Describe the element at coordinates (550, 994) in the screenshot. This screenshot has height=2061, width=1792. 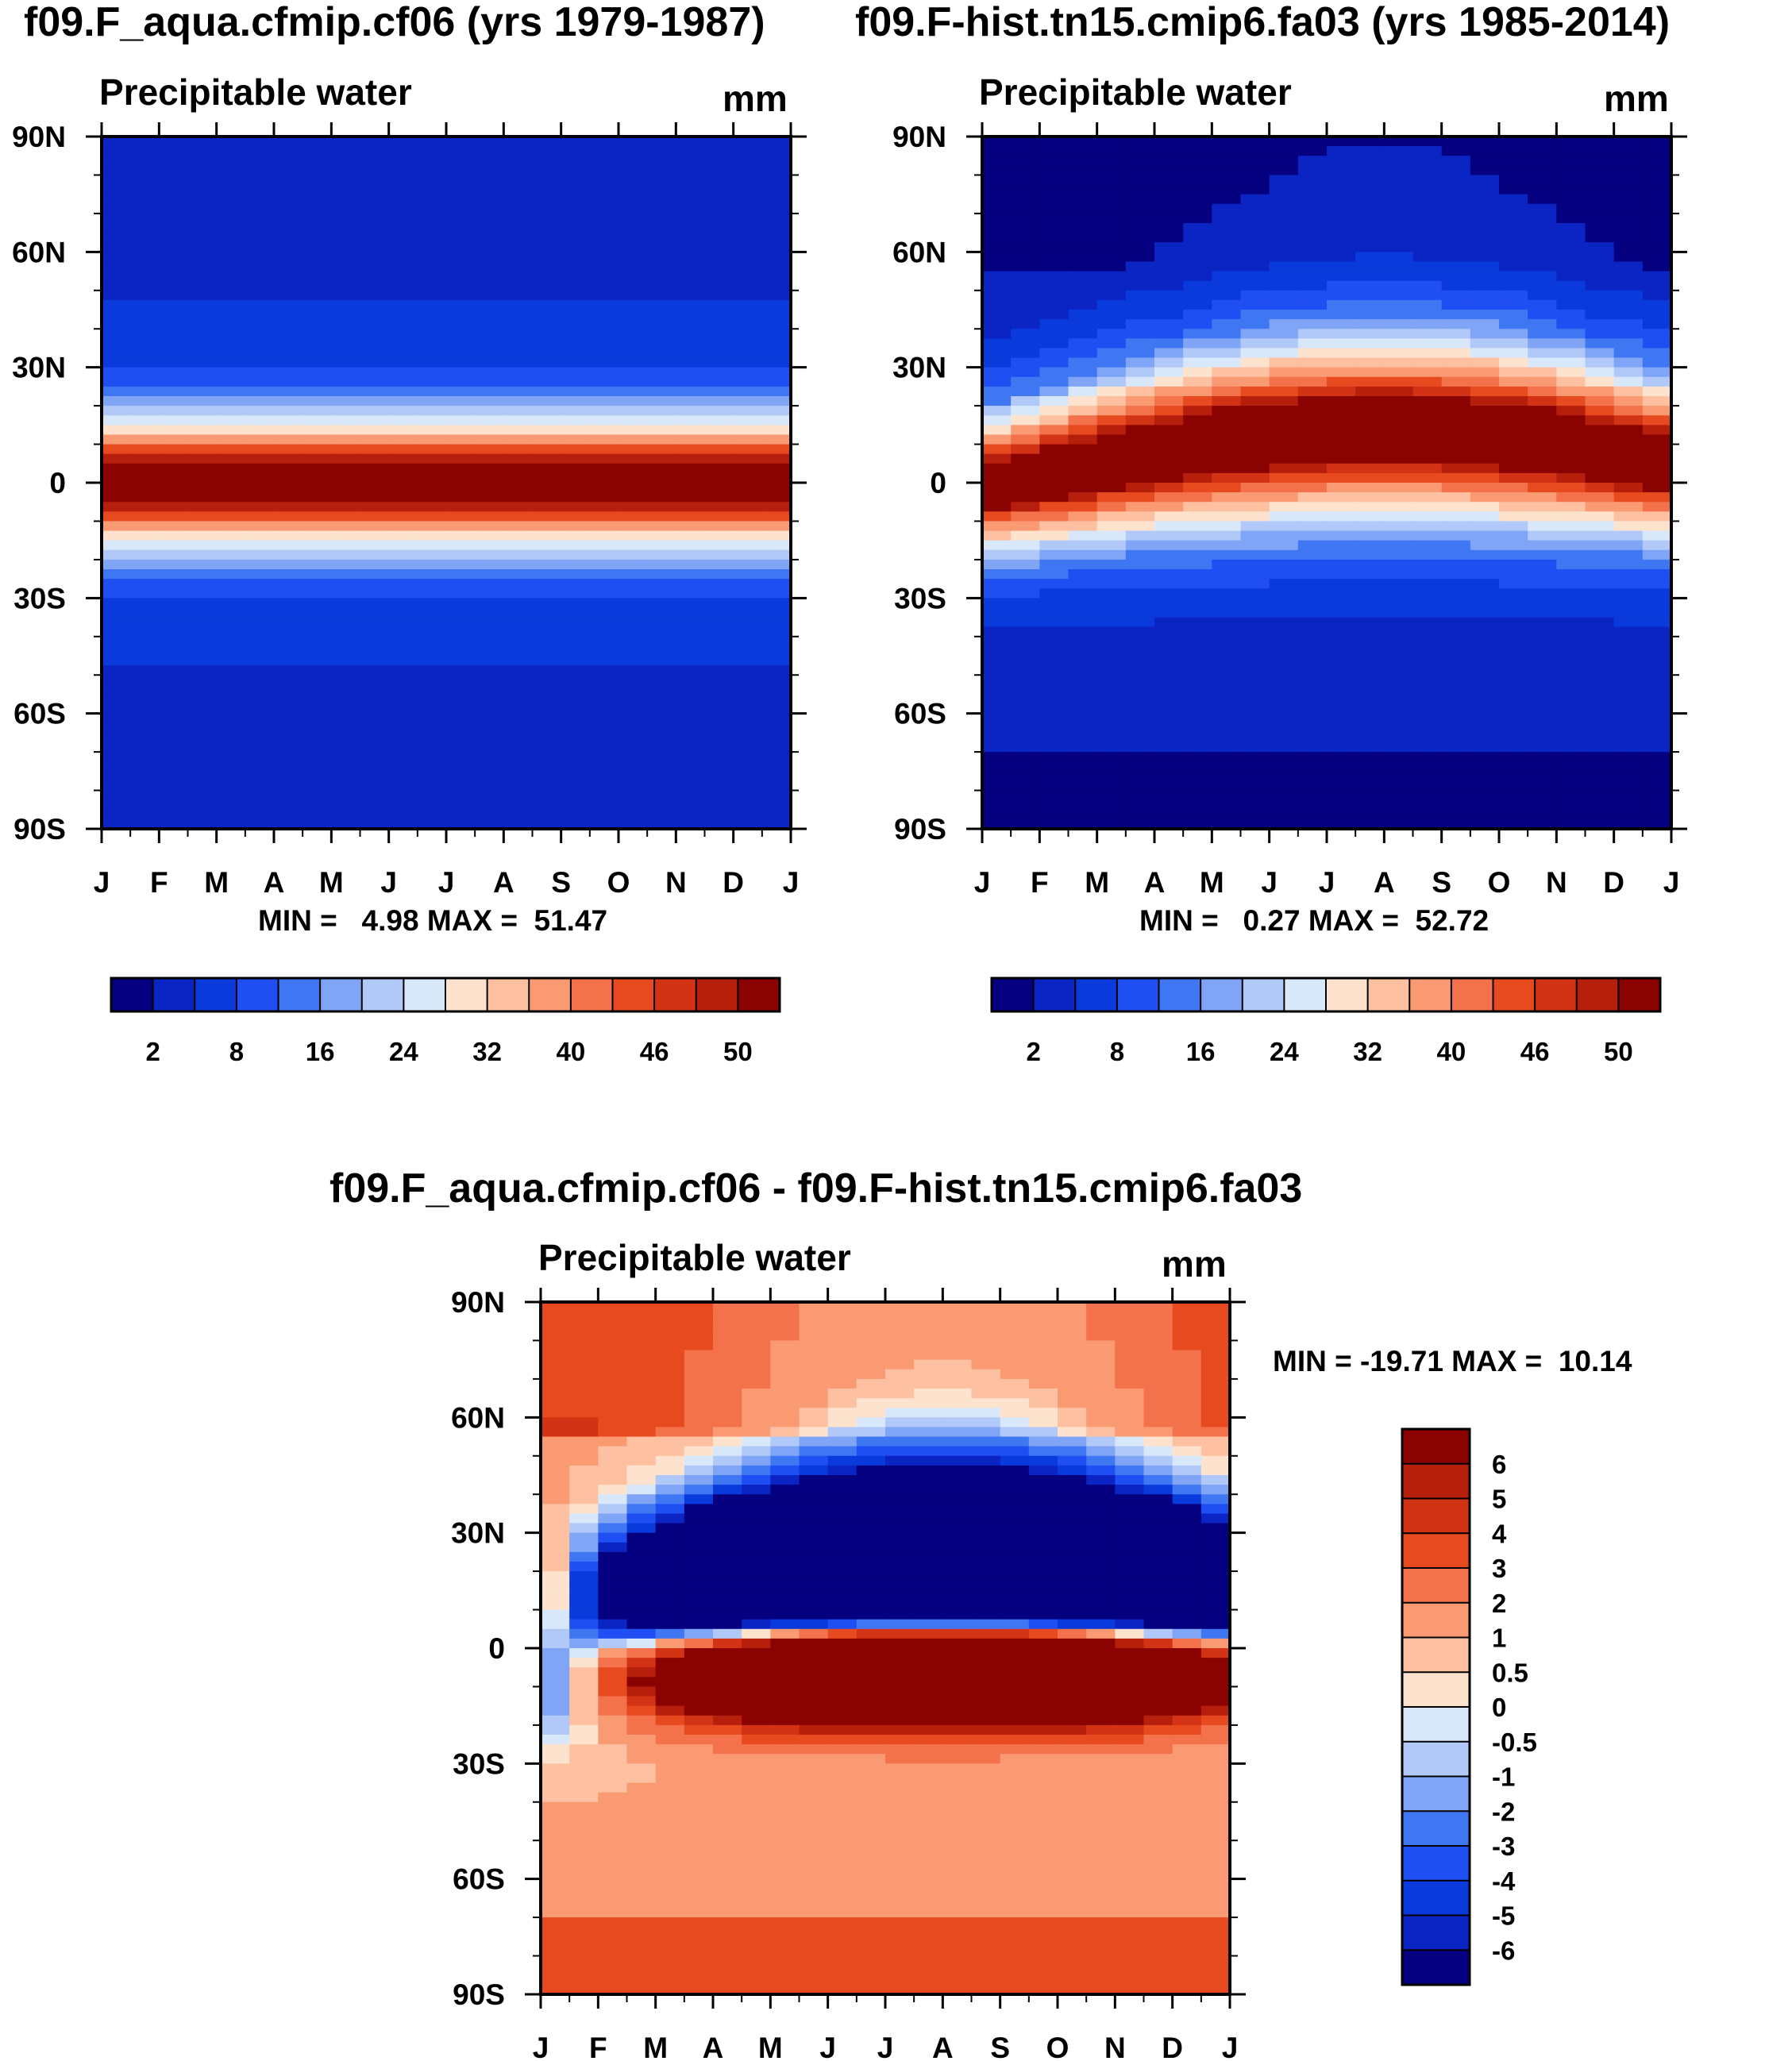
I see `colorbar-box` at that location.